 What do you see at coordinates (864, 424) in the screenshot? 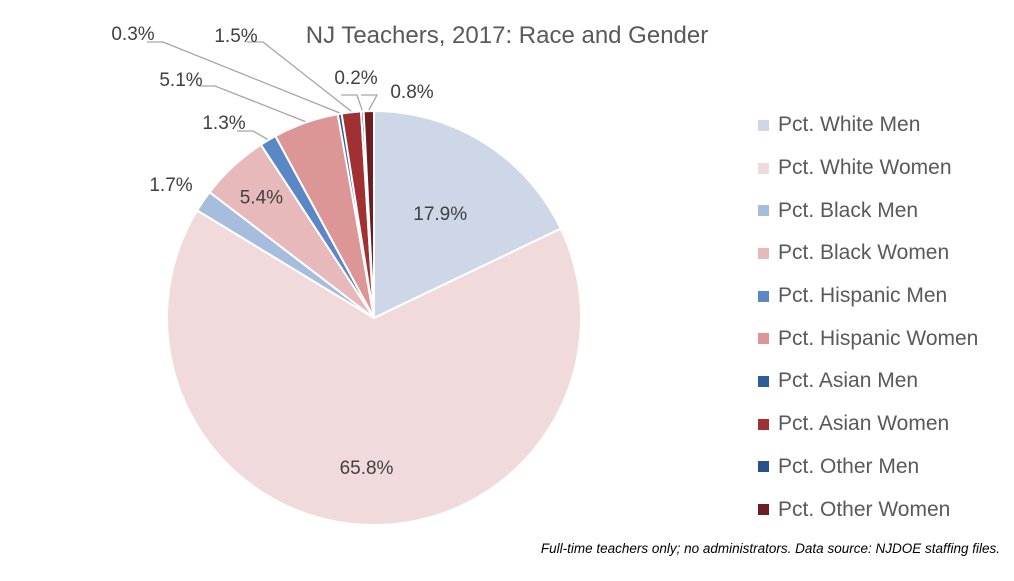
I see `legend-label: Pct. Asian Women` at bounding box center [864, 424].